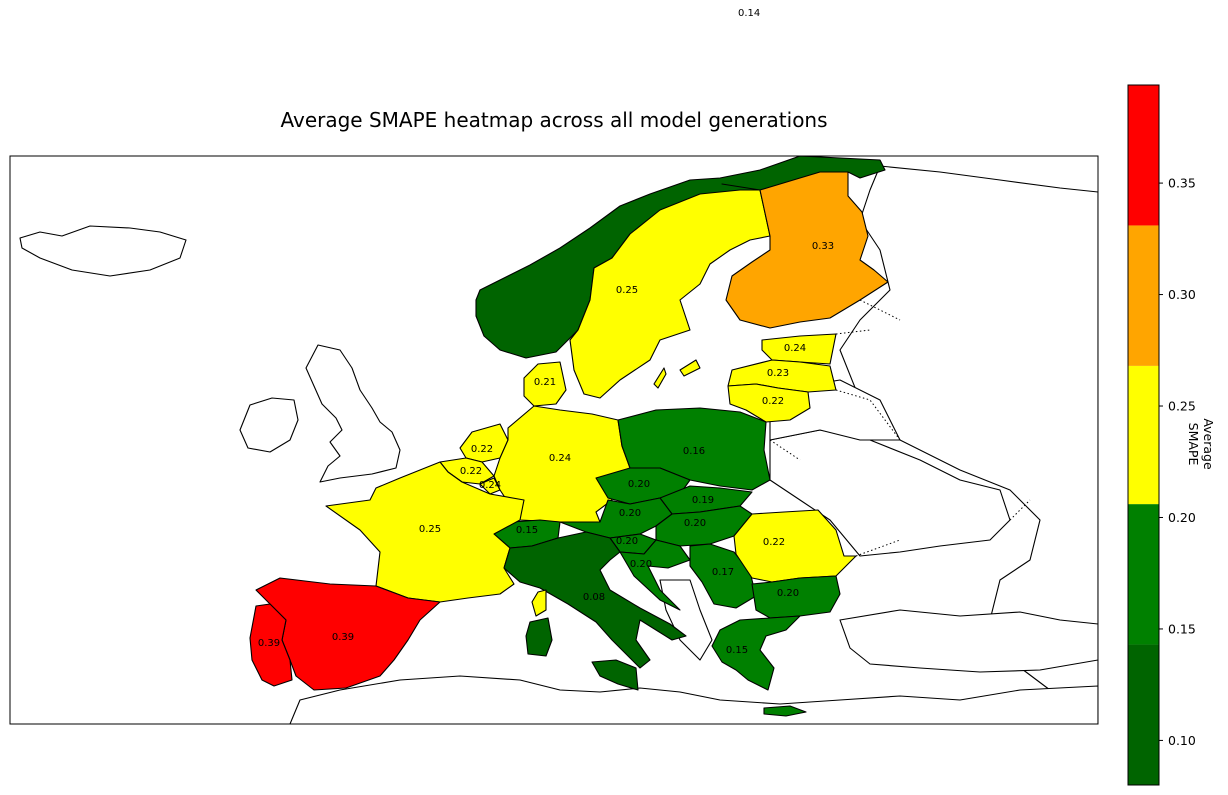 The width and height of the screenshot is (1228, 795). Describe the element at coordinates (471, 471) in the screenshot. I see `value-label-belgium: 0.22` at that location.